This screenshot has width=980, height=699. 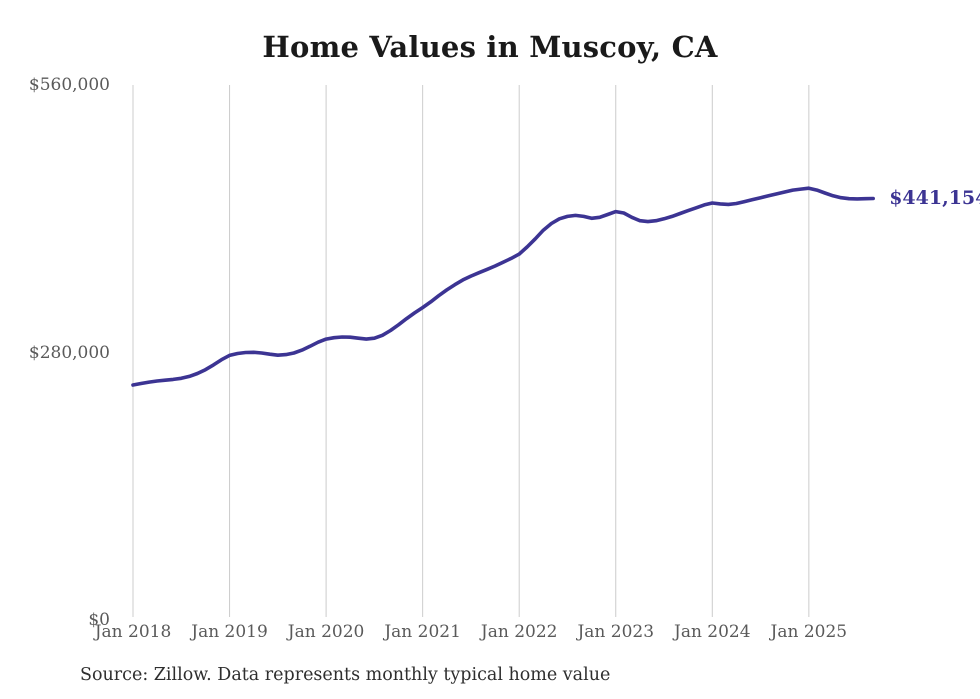 I want to click on y-tick-label: $280,000, so click(x=69, y=352).